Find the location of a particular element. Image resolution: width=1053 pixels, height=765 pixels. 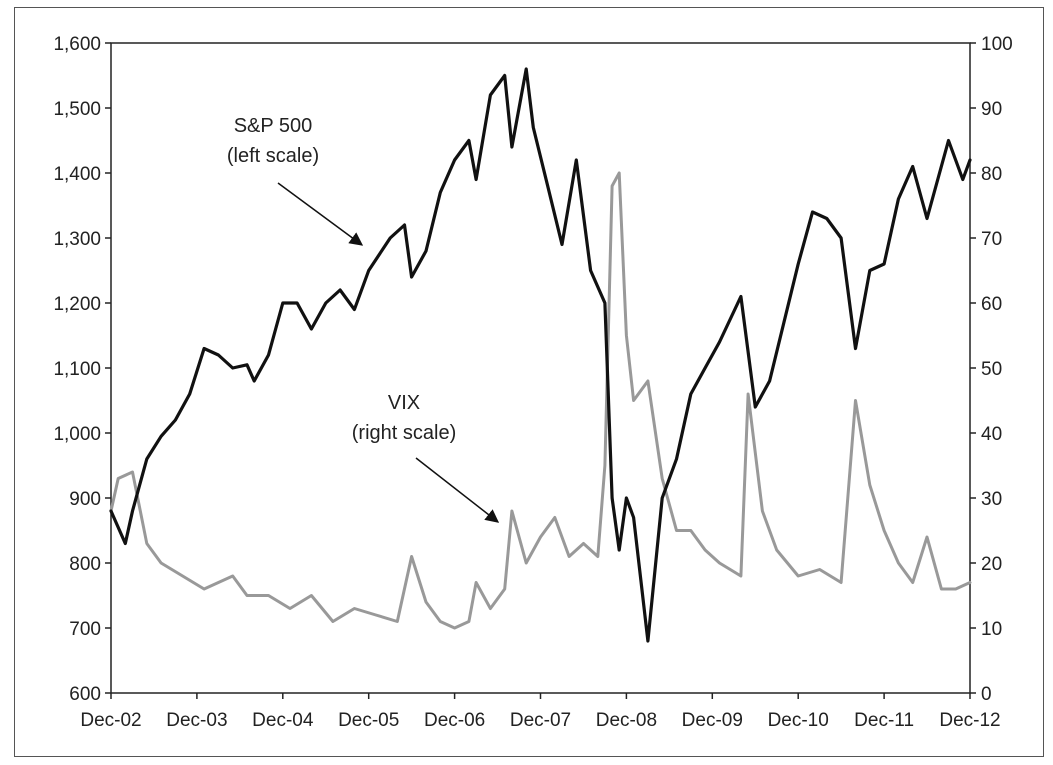

right-tick-label: 50 is located at coordinates (991, 369).